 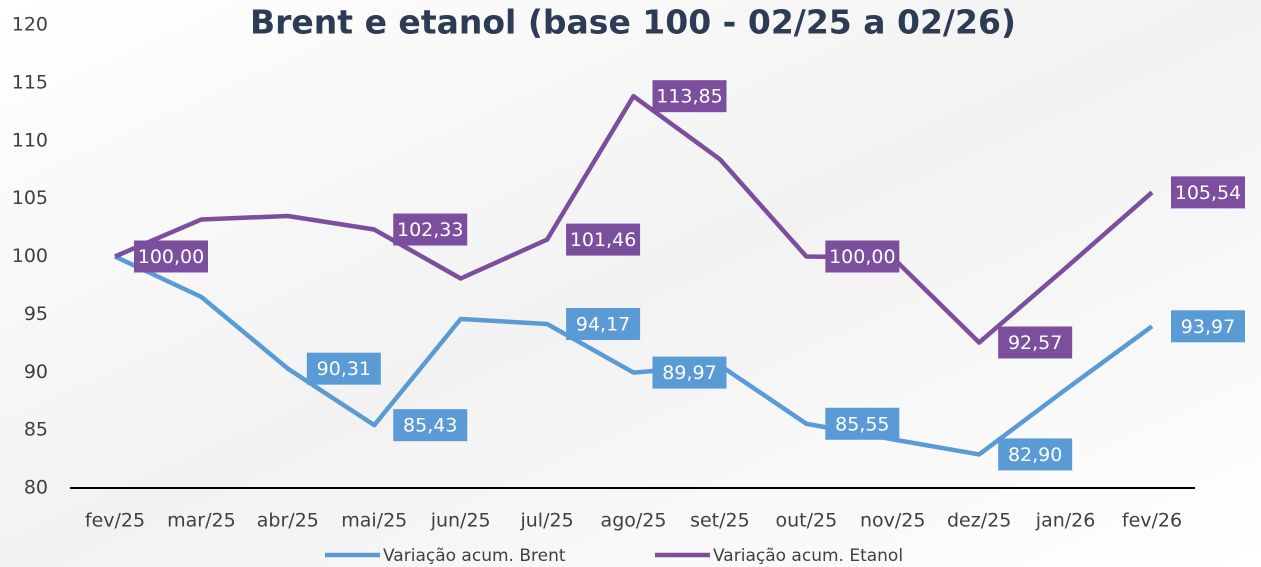 I want to click on data-label: 93,97, so click(x=1208, y=327).